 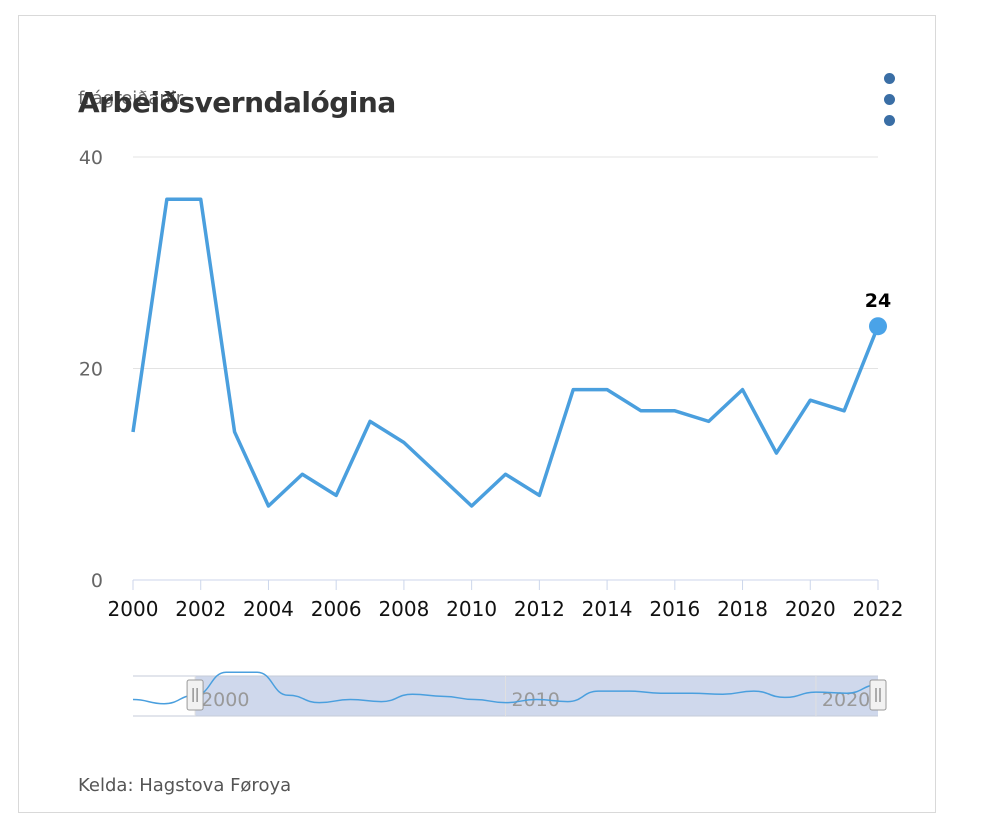 What do you see at coordinates (505, 688) in the screenshot?
I see `navigator-series-line` at bounding box center [505, 688].